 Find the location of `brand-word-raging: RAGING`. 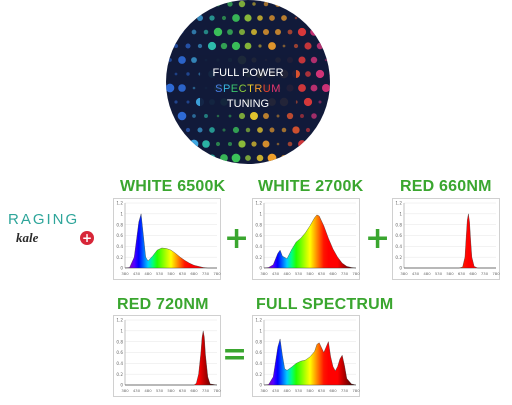

brand-word-raging: RAGING is located at coordinates (44, 219).